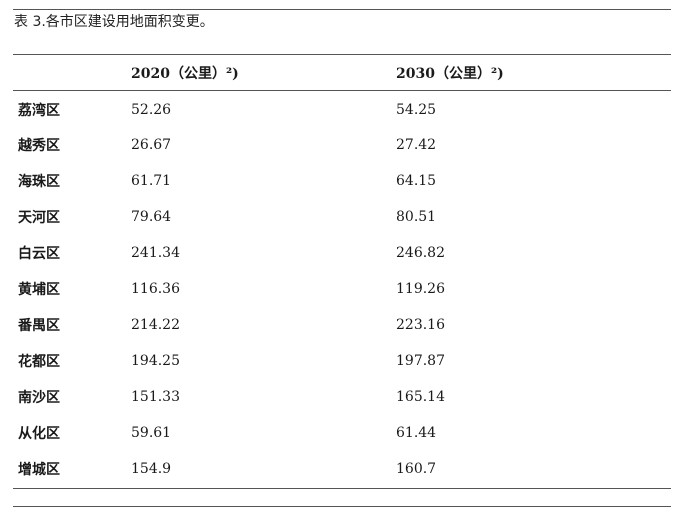  Describe the element at coordinates (416, 468) in the screenshot. I see `value-2030-cell: 160.7` at that location.